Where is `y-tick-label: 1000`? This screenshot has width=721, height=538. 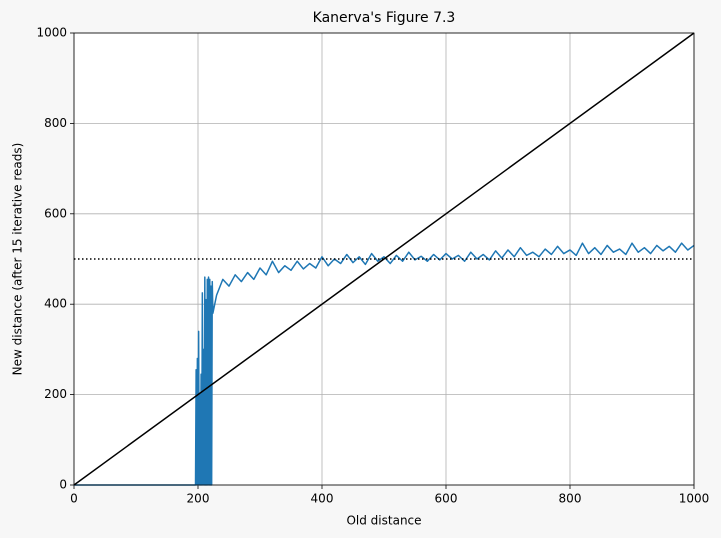
y-tick-label: 1000 is located at coordinates (51, 33).